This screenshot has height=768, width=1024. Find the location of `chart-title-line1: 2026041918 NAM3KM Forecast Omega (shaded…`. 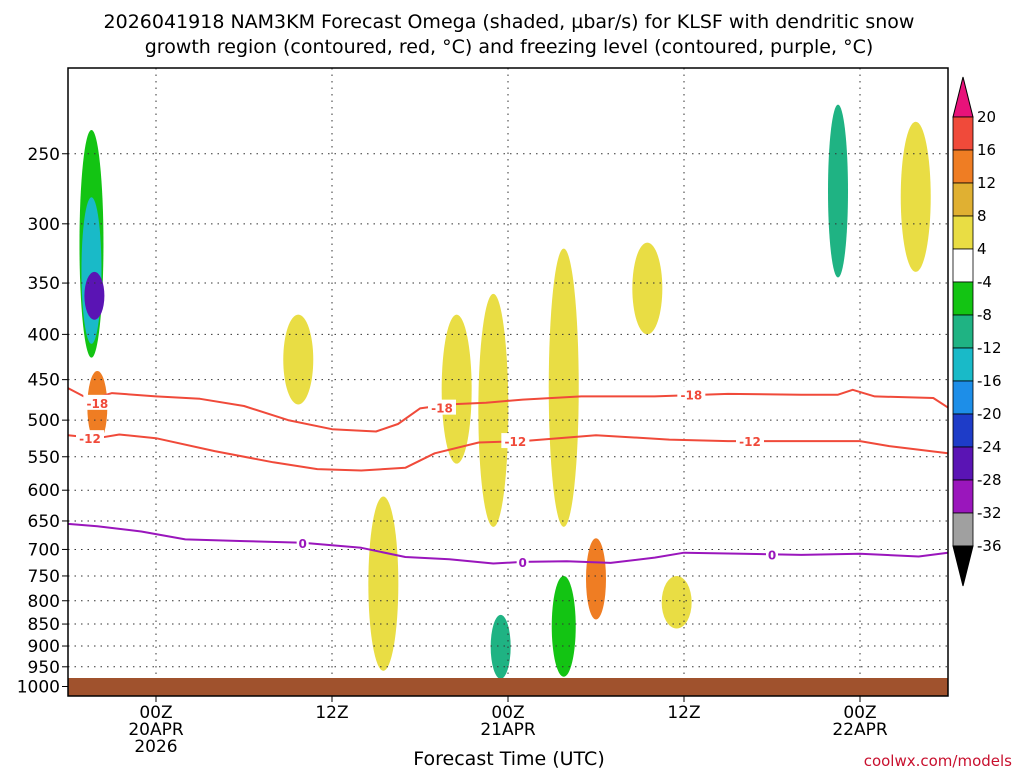

chart-title-line1: 2026041918 NAM3KM Forecast Omega (shaded… is located at coordinates (509, 22).